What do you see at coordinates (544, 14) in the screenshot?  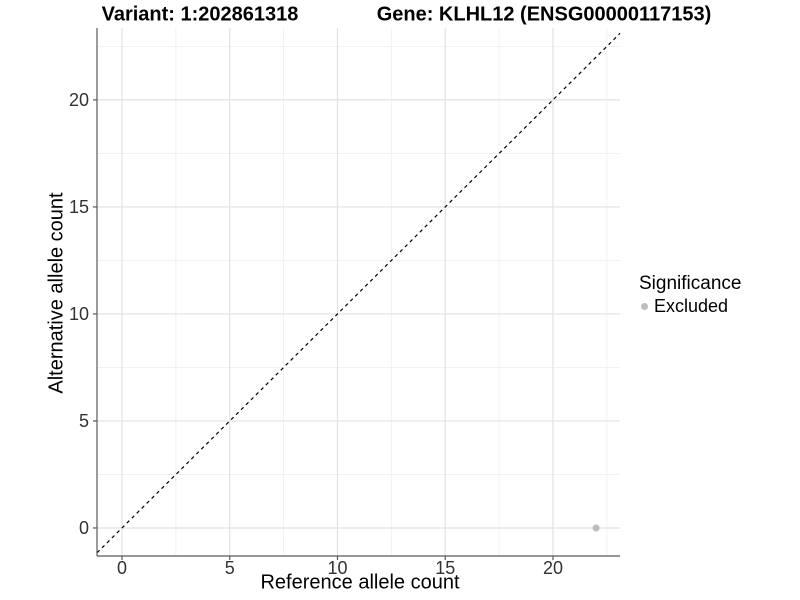 I see `gene-title: Gene: KLHL12 (ENSG00000117153)` at bounding box center [544, 14].